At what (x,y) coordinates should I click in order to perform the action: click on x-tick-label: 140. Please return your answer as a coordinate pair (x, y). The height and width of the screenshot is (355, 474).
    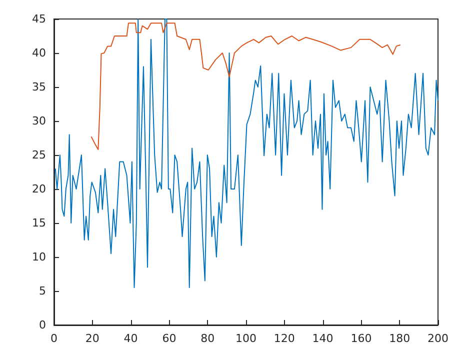
    Looking at the image, I should click on (323, 338).